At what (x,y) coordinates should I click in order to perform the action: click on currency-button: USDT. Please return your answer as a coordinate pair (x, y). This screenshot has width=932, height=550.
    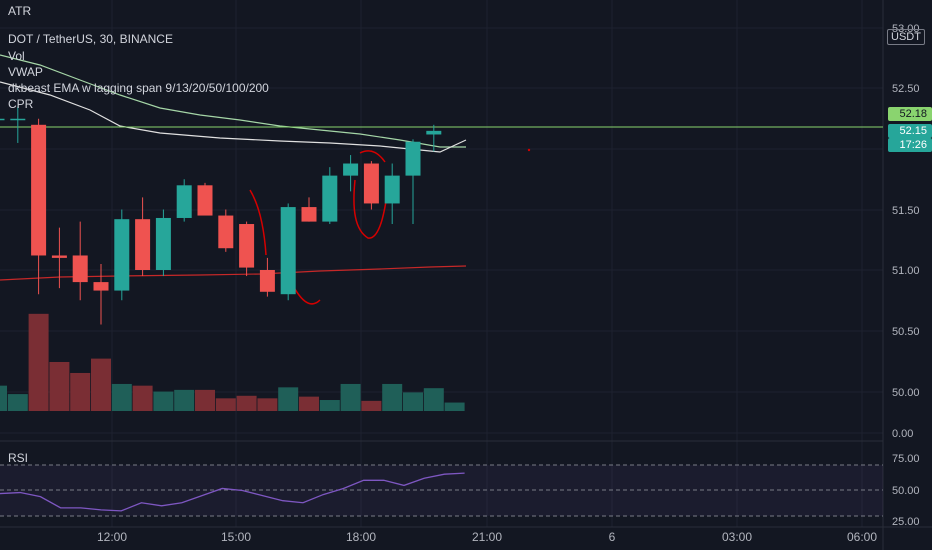
    Looking at the image, I should click on (906, 37).